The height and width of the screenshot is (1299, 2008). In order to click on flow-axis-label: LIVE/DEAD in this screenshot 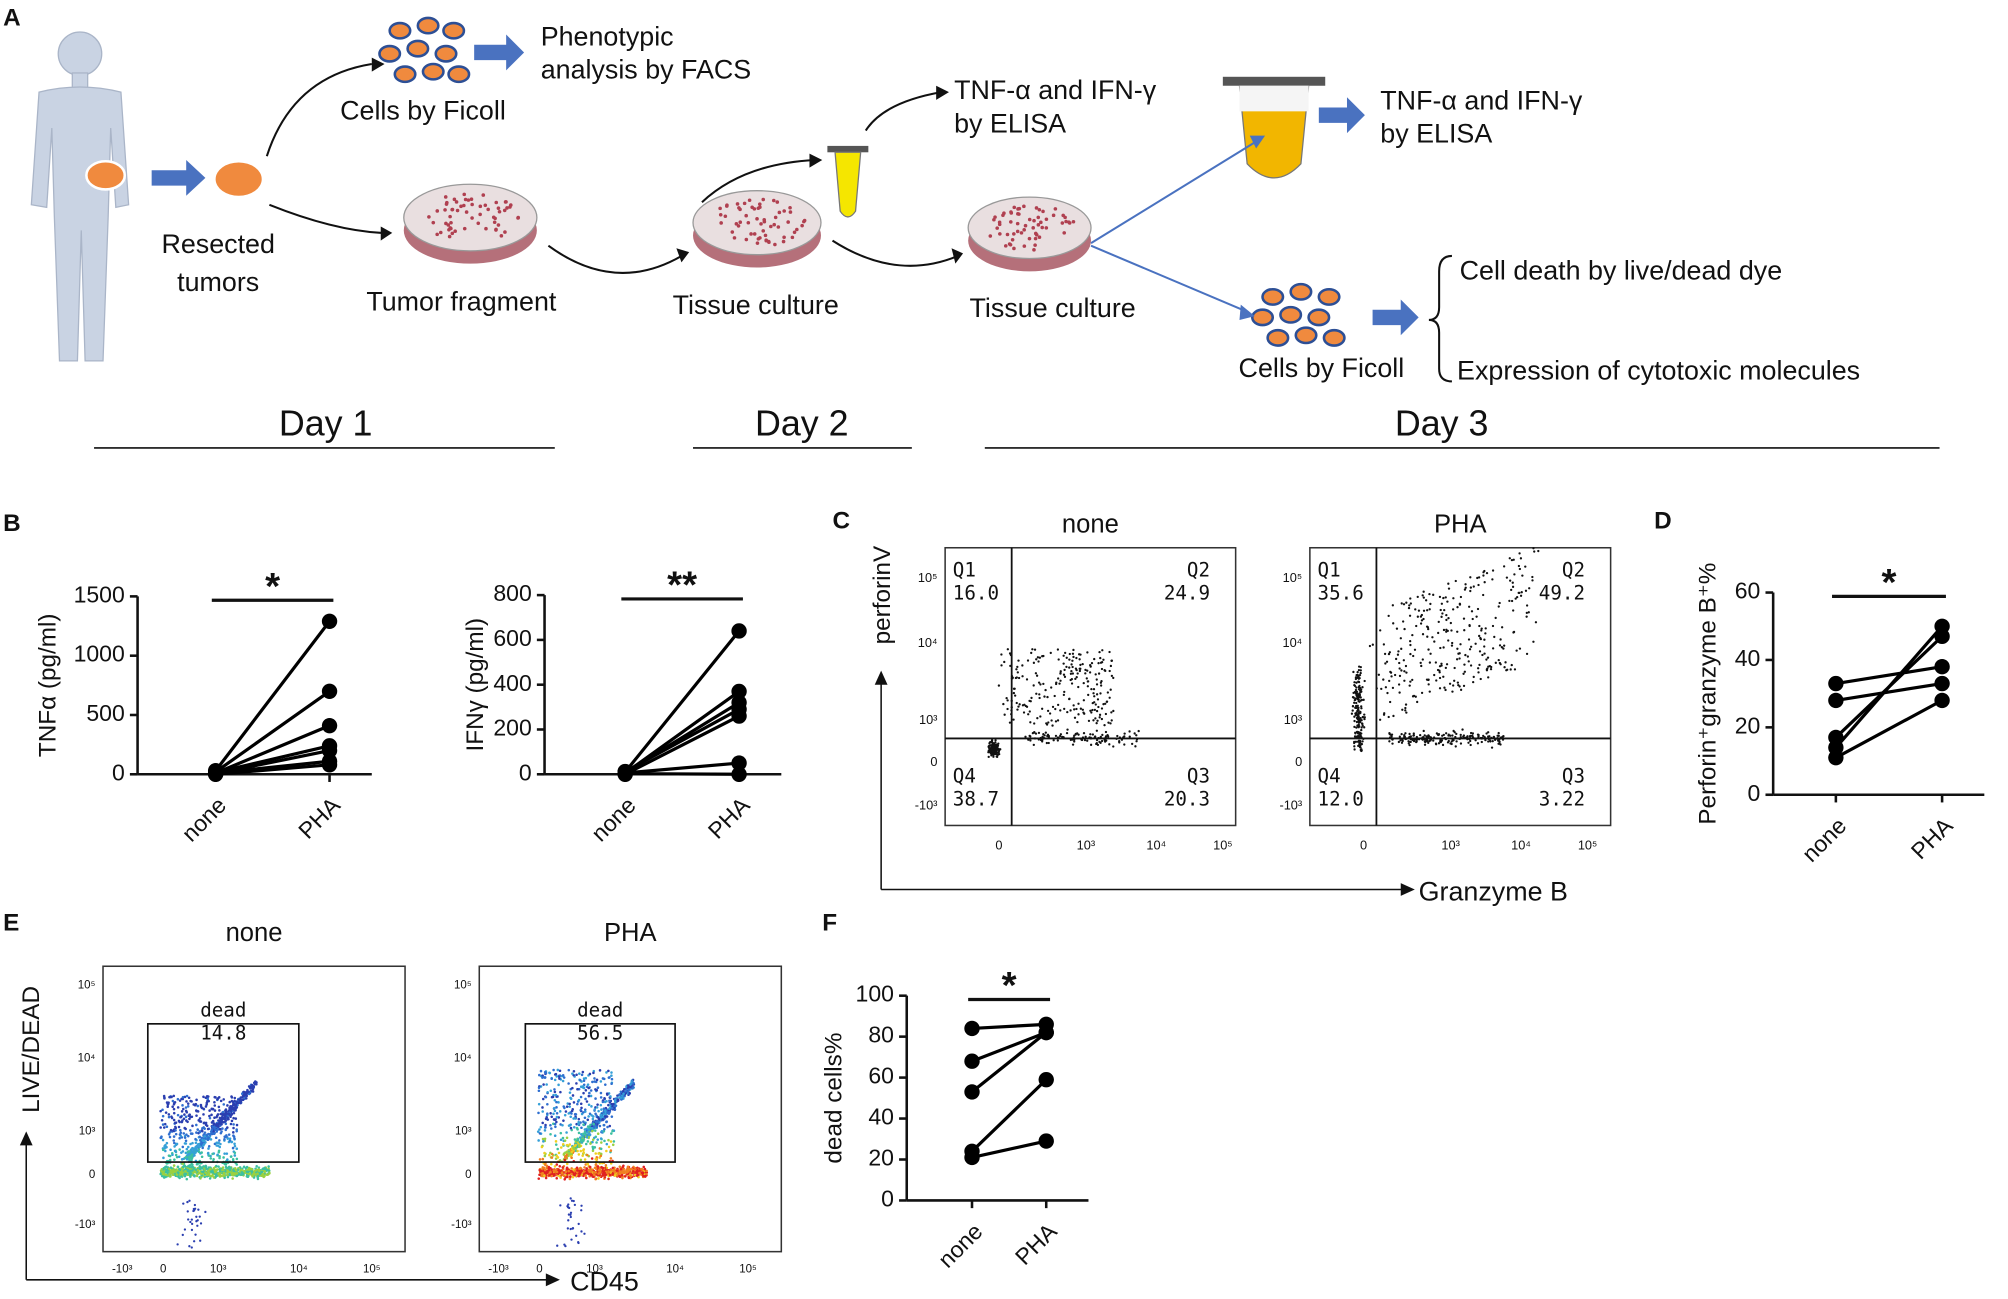, I will do `click(31, 1049)`.